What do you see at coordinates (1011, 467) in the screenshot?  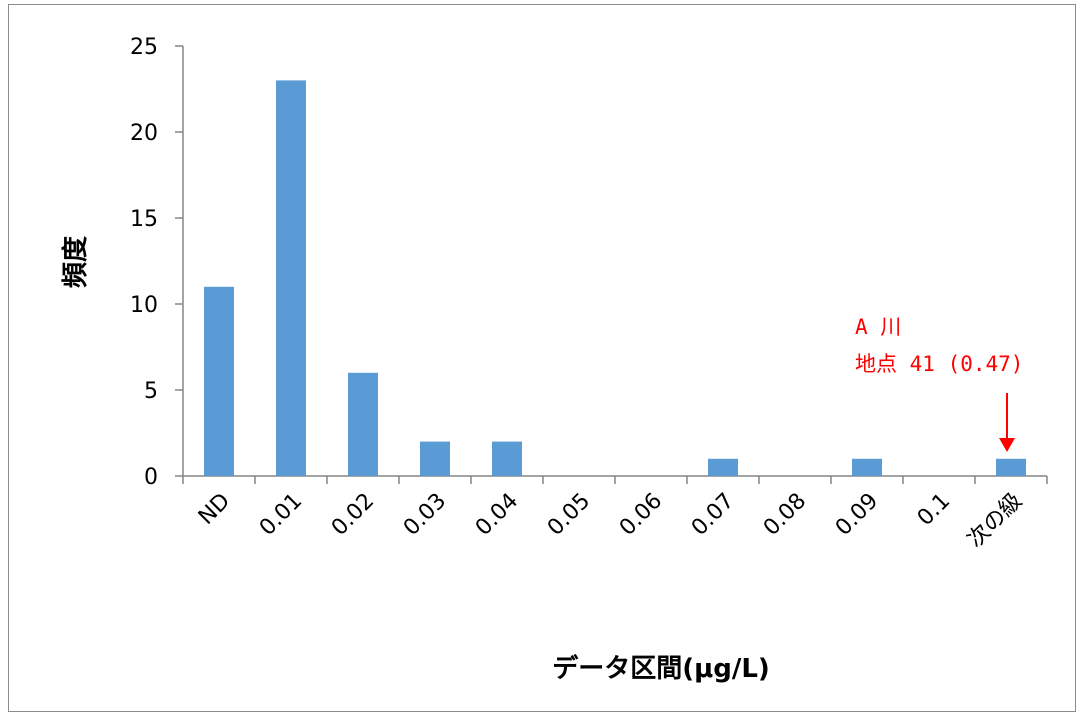 I see `bar-次の級` at bounding box center [1011, 467].